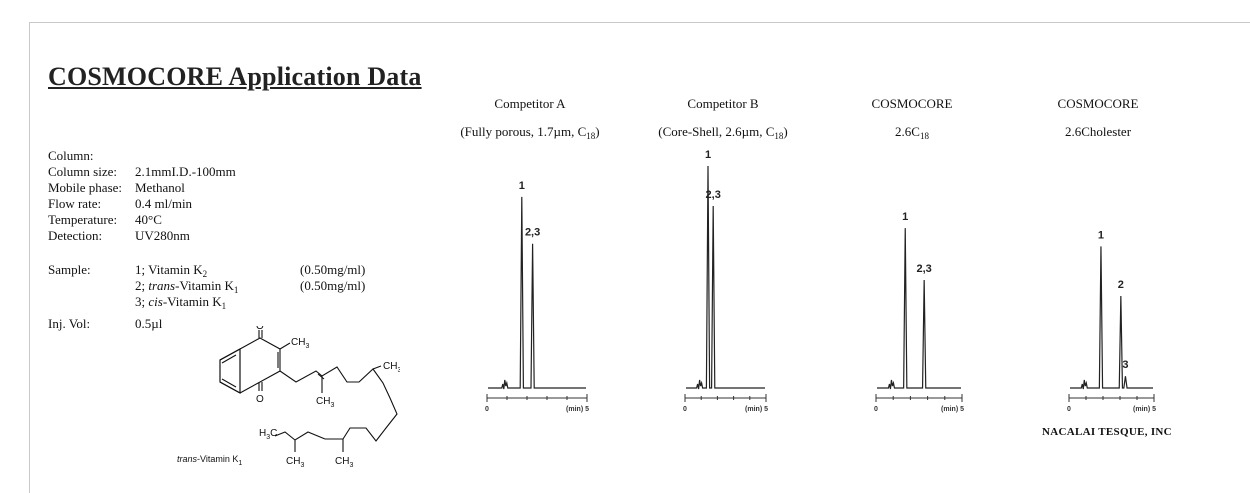  Describe the element at coordinates (270, 270) in the screenshot. I see `sample-item: 1; Vitamin K2 (0.50mg/ml)` at that location.